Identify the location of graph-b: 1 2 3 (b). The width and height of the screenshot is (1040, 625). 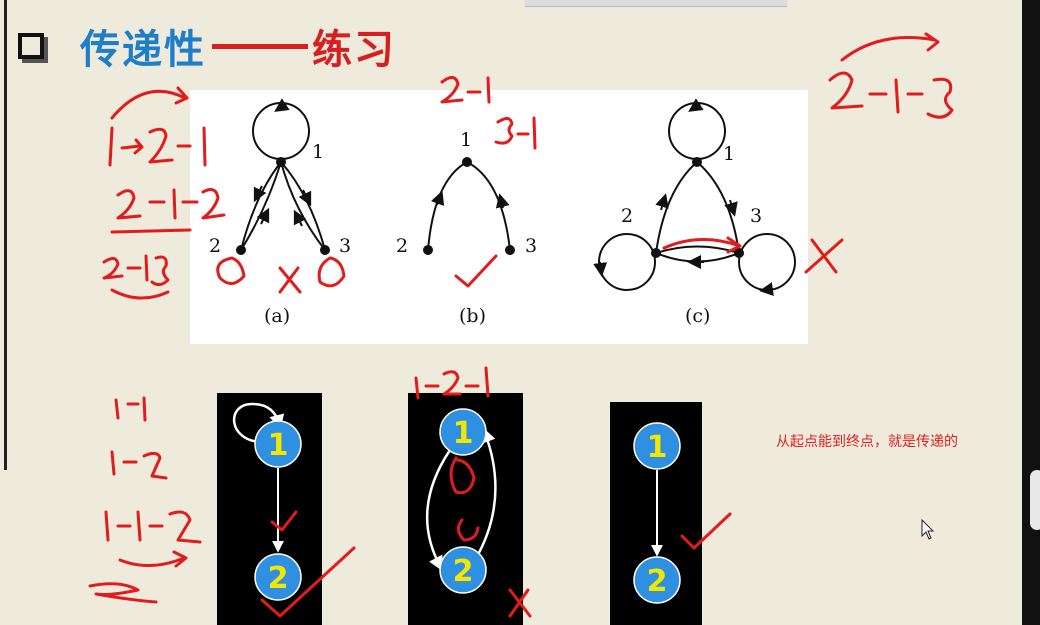
(466, 228).